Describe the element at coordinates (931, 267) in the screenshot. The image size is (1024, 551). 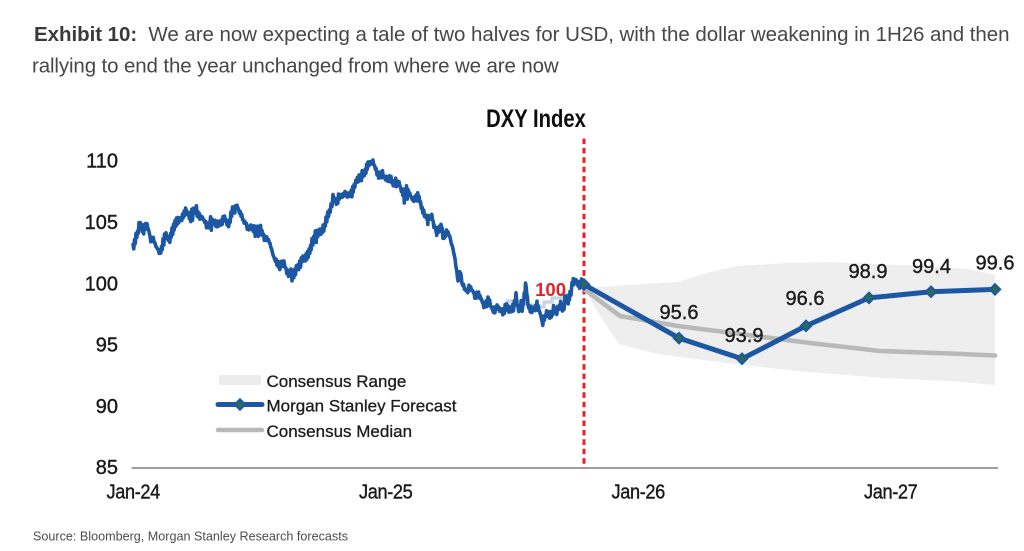
I see `svg-text: 99.4` at that location.